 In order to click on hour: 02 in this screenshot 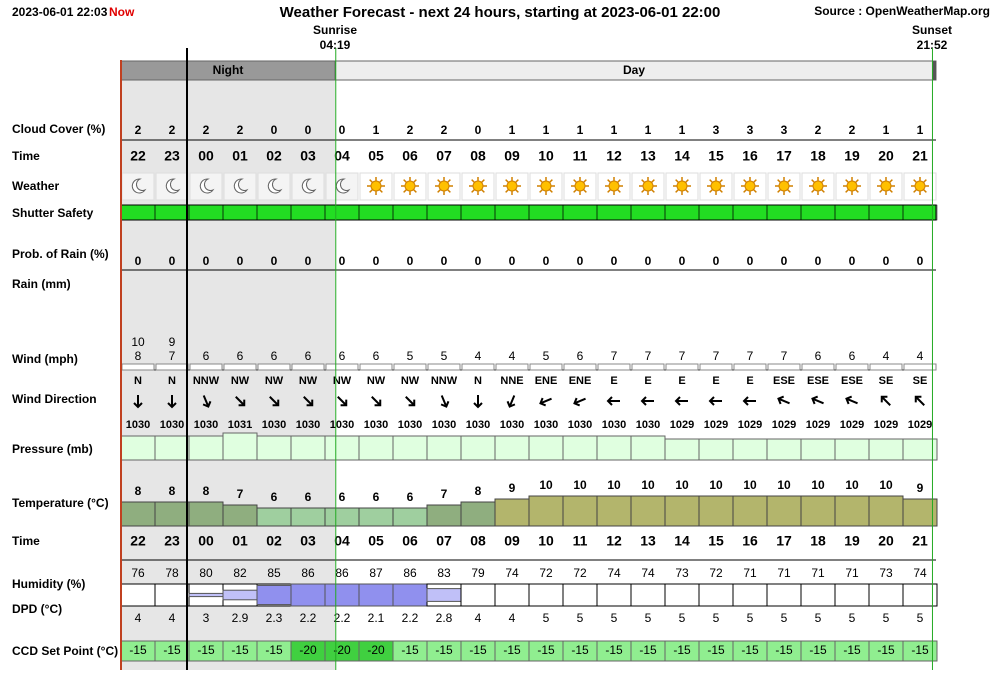, I will do `click(274, 156)`.